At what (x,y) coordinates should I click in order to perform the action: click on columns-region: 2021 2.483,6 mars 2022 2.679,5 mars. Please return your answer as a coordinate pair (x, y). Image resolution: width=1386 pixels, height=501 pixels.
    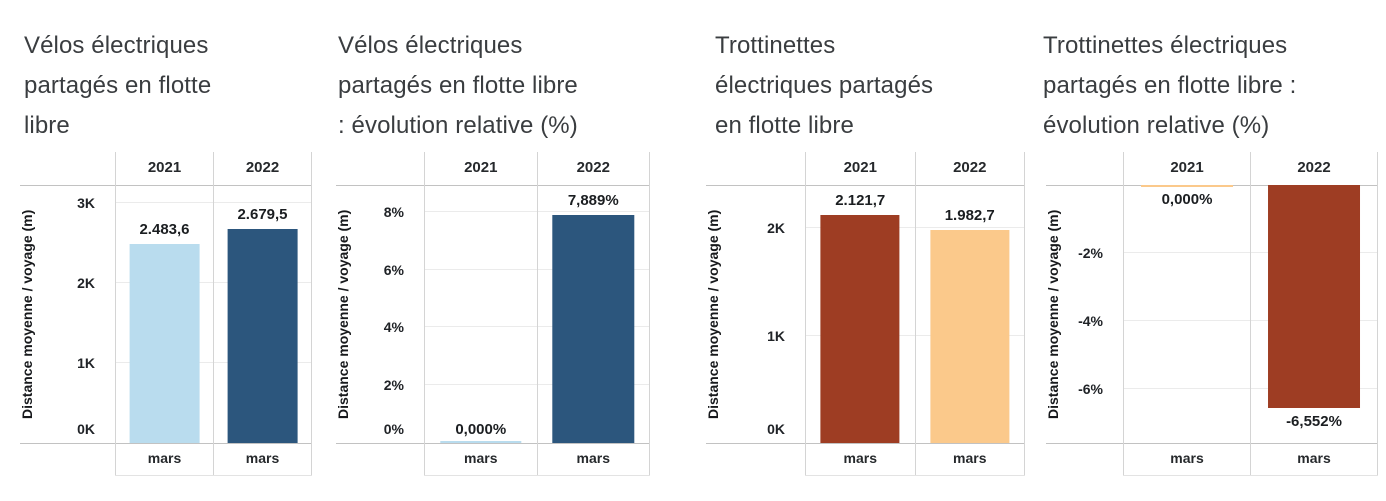
    Looking at the image, I should click on (213, 313).